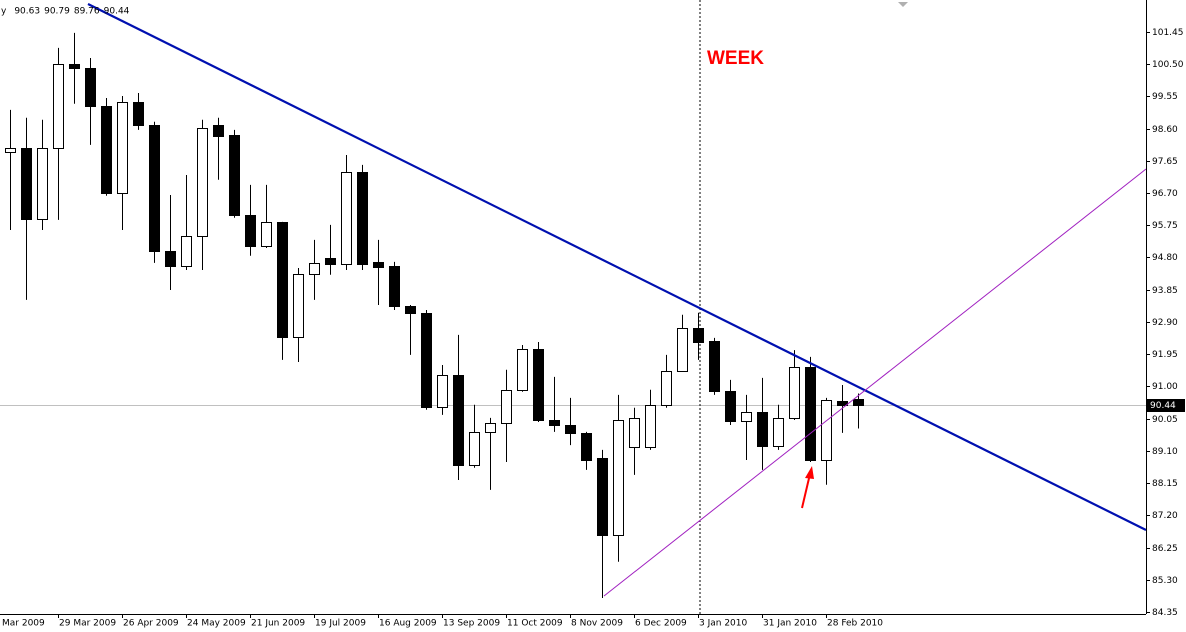  I want to click on y-tick-label: 92.90, so click(1165, 323).